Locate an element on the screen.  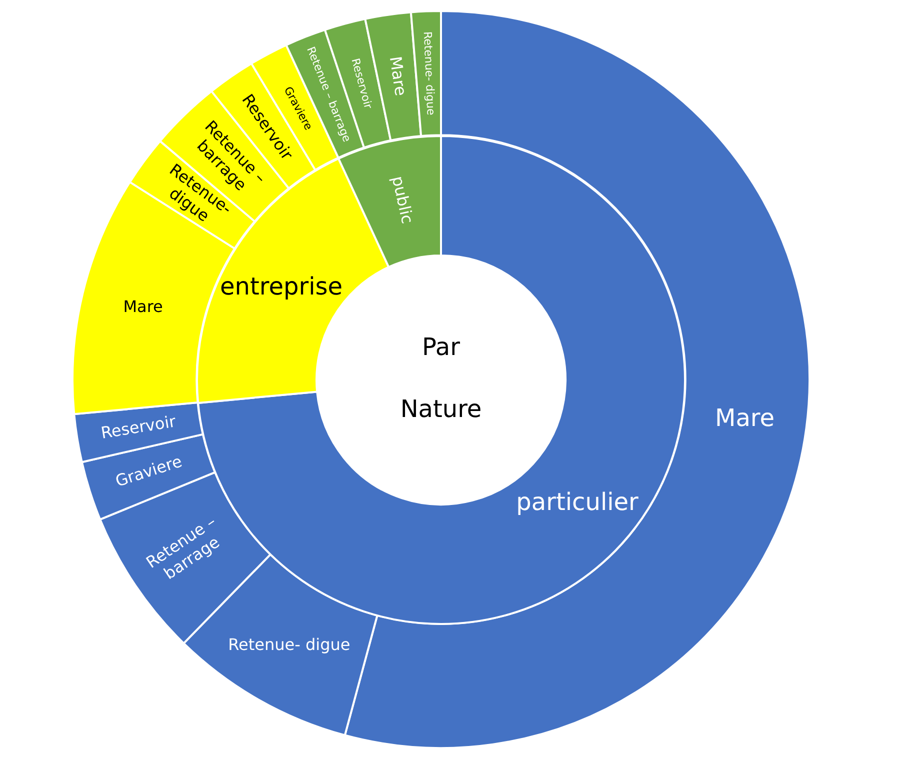
slice-label: public is located at coordinates (403, 199).